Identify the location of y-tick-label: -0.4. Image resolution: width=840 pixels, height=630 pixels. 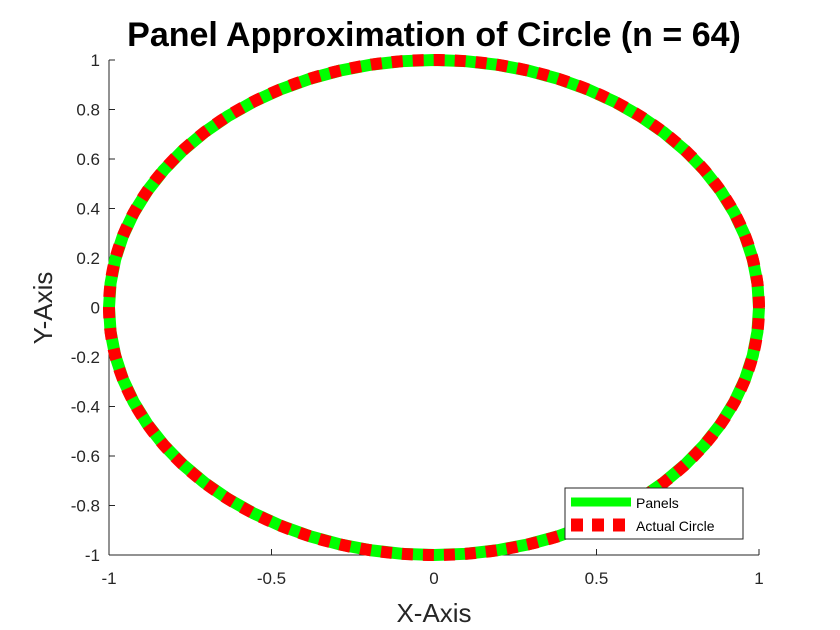
(85, 407).